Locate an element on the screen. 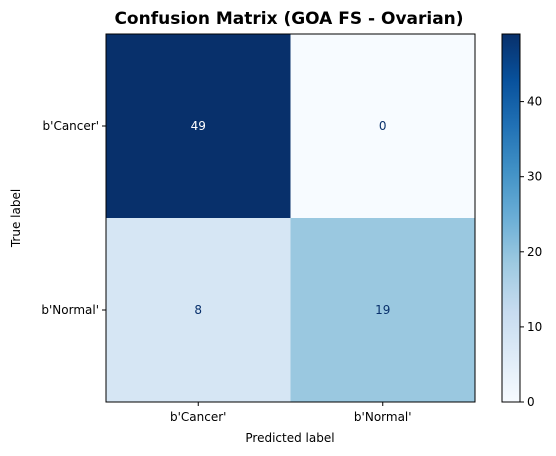  colorbar-ticks: 0 10 20 30 40 is located at coordinates (531, 252).